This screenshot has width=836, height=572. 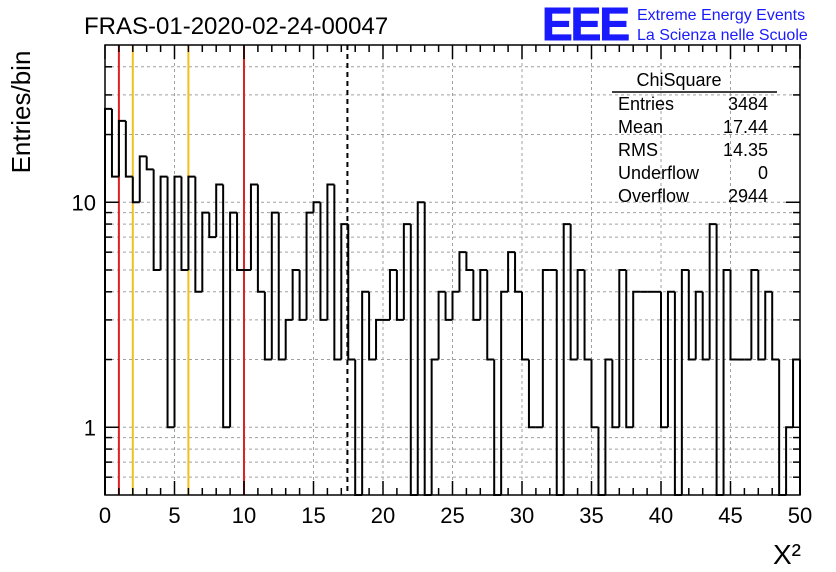 I want to click on stats-value-mean: 17.44, so click(x=745, y=127).